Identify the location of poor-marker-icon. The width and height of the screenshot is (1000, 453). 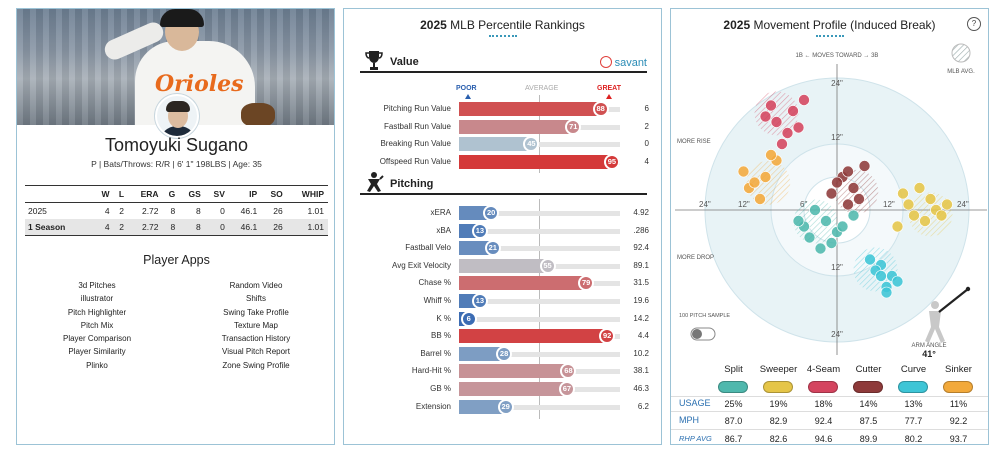
(468, 96).